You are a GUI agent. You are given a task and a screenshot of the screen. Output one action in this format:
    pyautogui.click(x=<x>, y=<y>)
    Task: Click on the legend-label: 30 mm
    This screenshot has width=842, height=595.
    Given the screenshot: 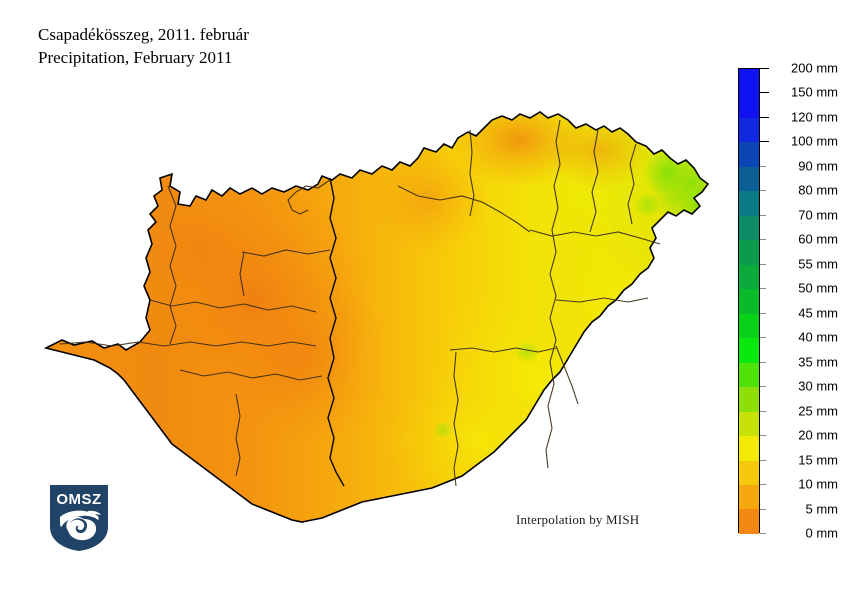 What is the action you would take?
    pyautogui.click(x=818, y=386)
    